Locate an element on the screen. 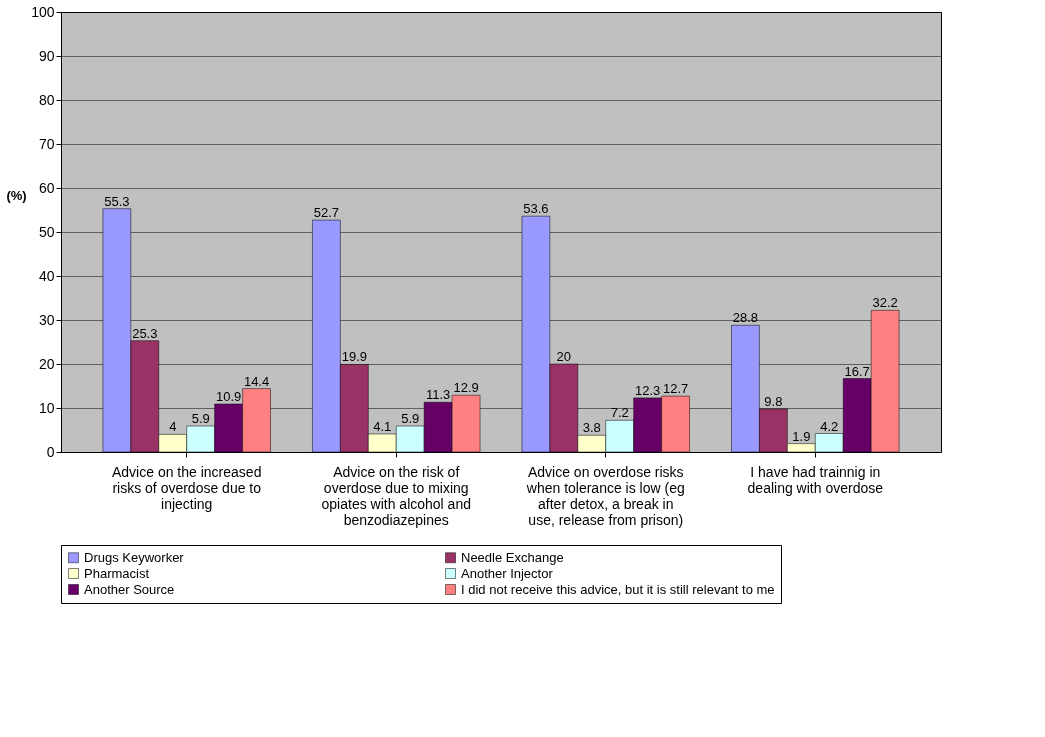  data-label: 4 is located at coordinates (173, 427).